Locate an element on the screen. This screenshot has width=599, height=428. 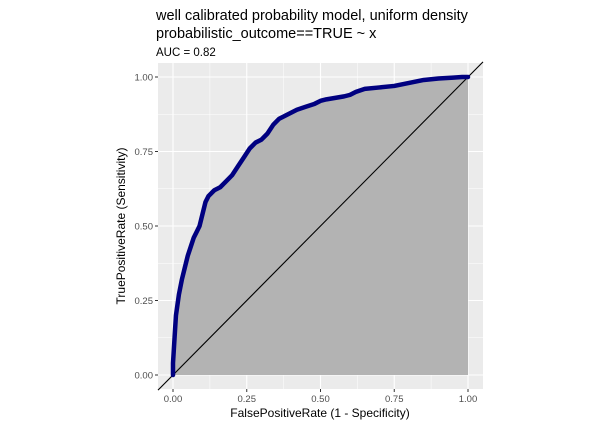
x-tick-label: 1.00 is located at coordinates (468, 399).